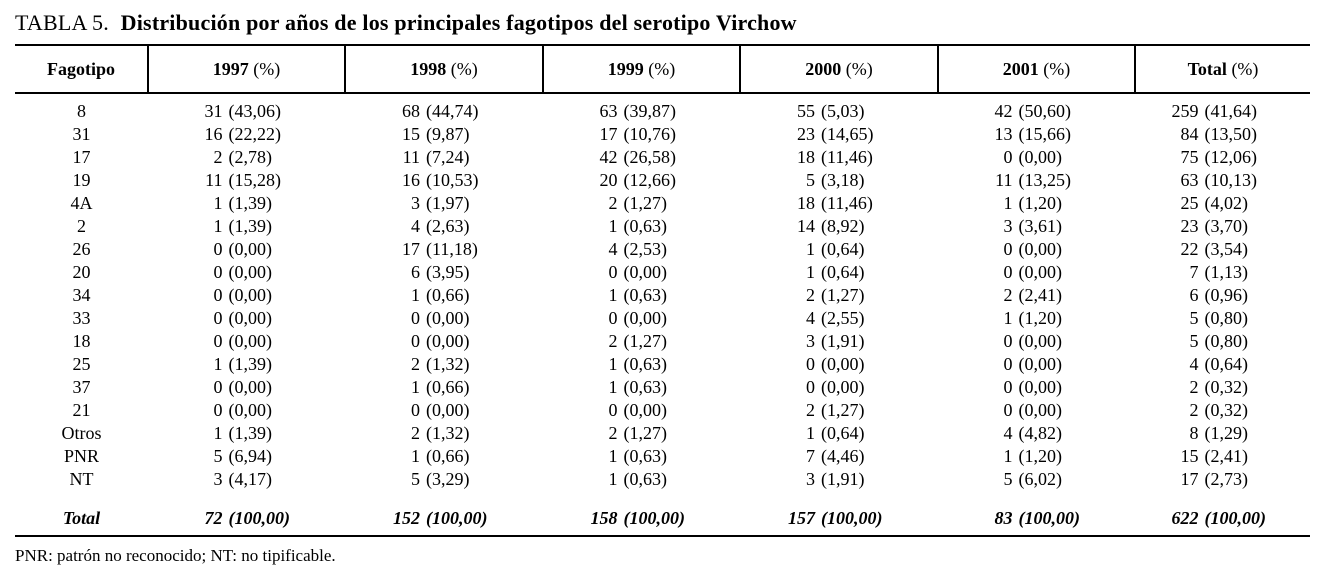  What do you see at coordinates (1219, 157) in the screenshot?
I see `value-cell: 75 (12,06)` at bounding box center [1219, 157].